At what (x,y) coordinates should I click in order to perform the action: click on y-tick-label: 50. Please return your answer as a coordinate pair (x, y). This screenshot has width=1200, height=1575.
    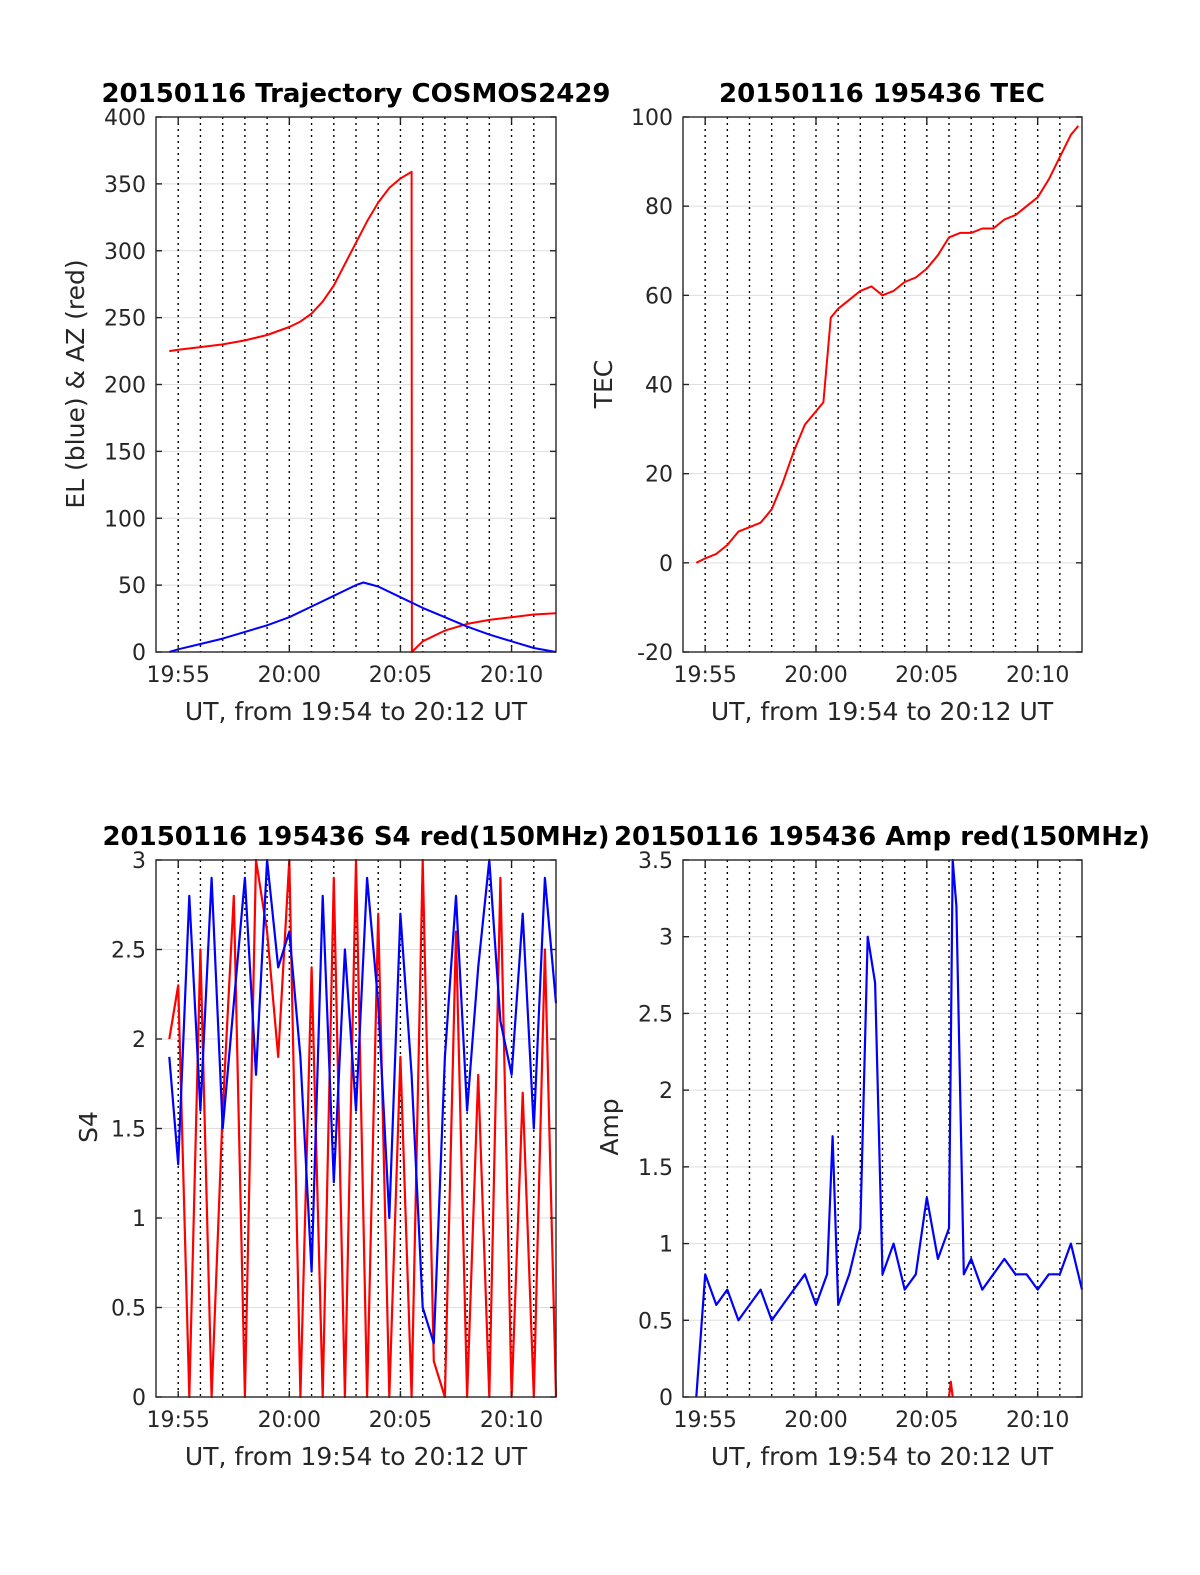
    Looking at the image, I should click on (132, 586).